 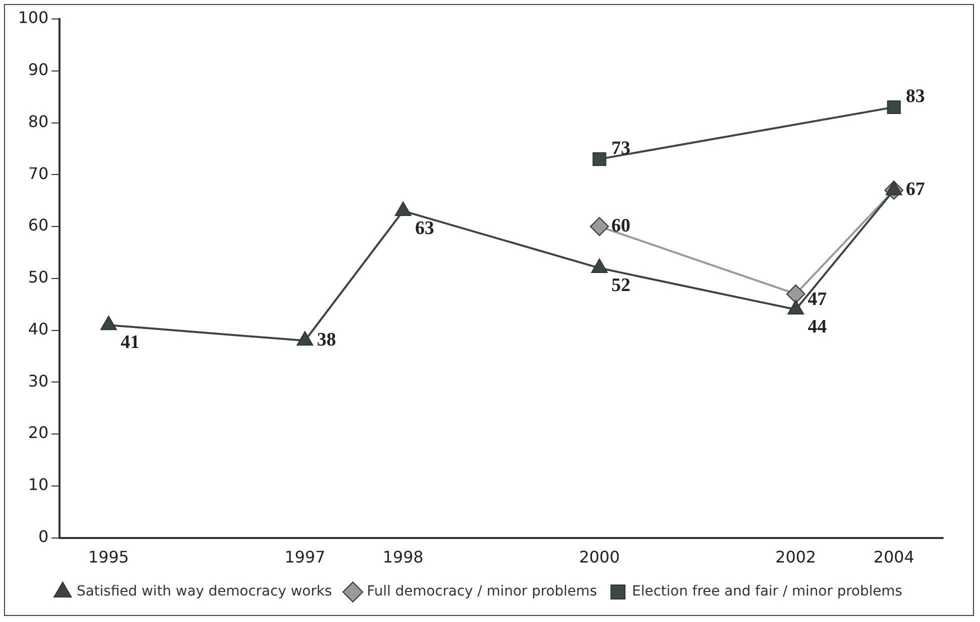 What do you see at coordinates (38, 277) in the screenshot?
I see `y-tick-label: 50` at bounding box center [38, 277].